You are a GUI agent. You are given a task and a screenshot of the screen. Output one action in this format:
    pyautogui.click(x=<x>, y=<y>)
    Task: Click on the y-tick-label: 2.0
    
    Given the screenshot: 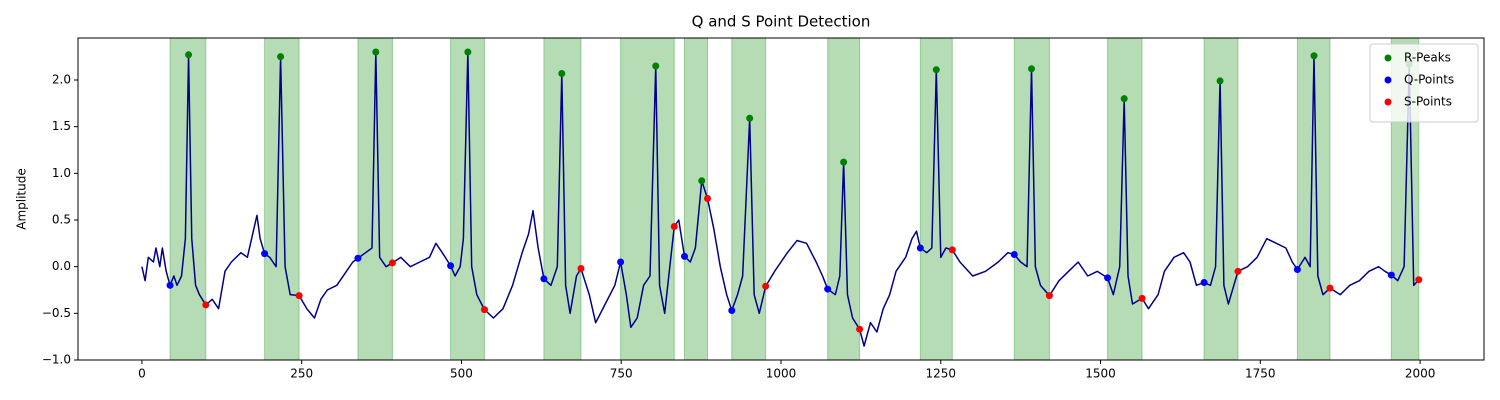 What is the action you would take?
    pyautogui.click(x=61, y=80)
    